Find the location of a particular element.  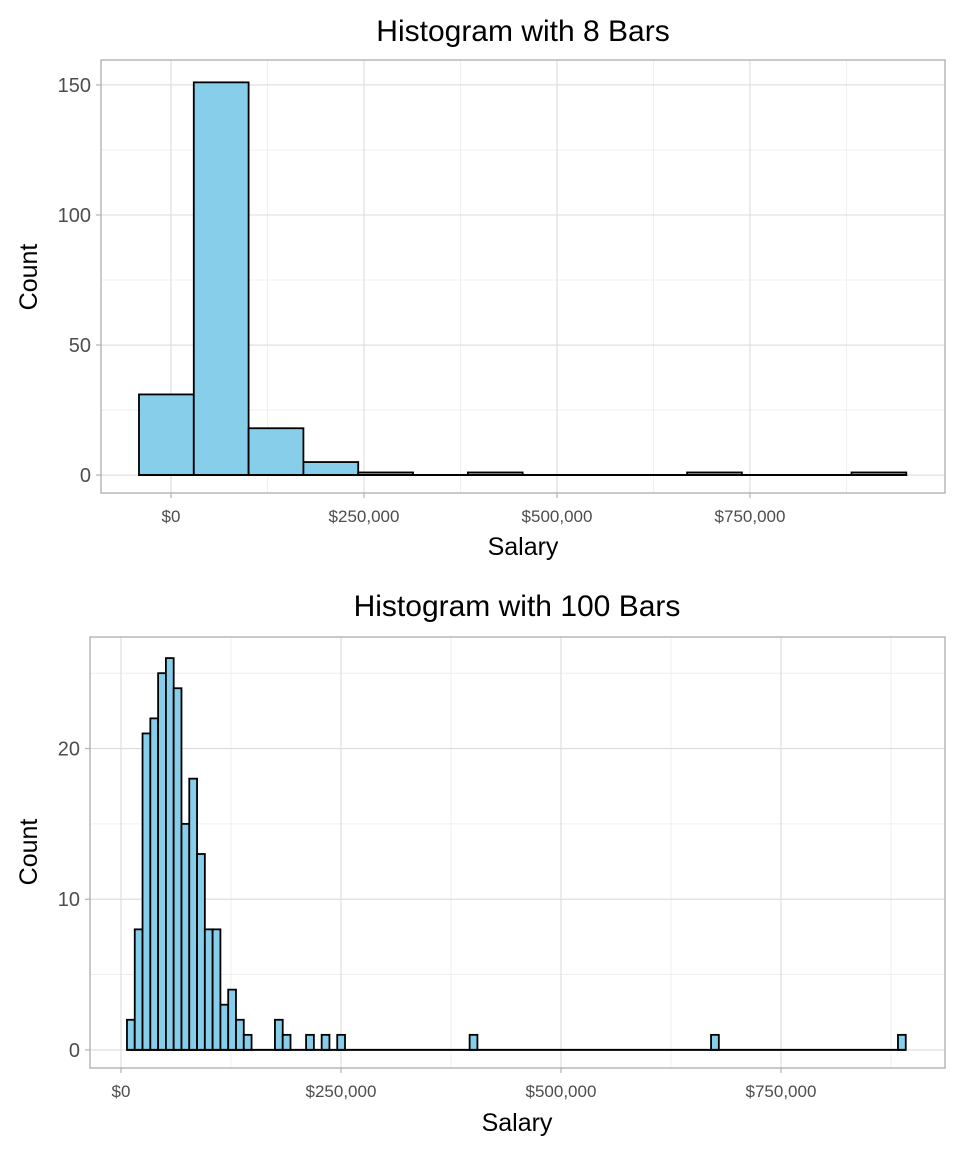

y-tick-label: 20 is located at coordinates (69, 750).